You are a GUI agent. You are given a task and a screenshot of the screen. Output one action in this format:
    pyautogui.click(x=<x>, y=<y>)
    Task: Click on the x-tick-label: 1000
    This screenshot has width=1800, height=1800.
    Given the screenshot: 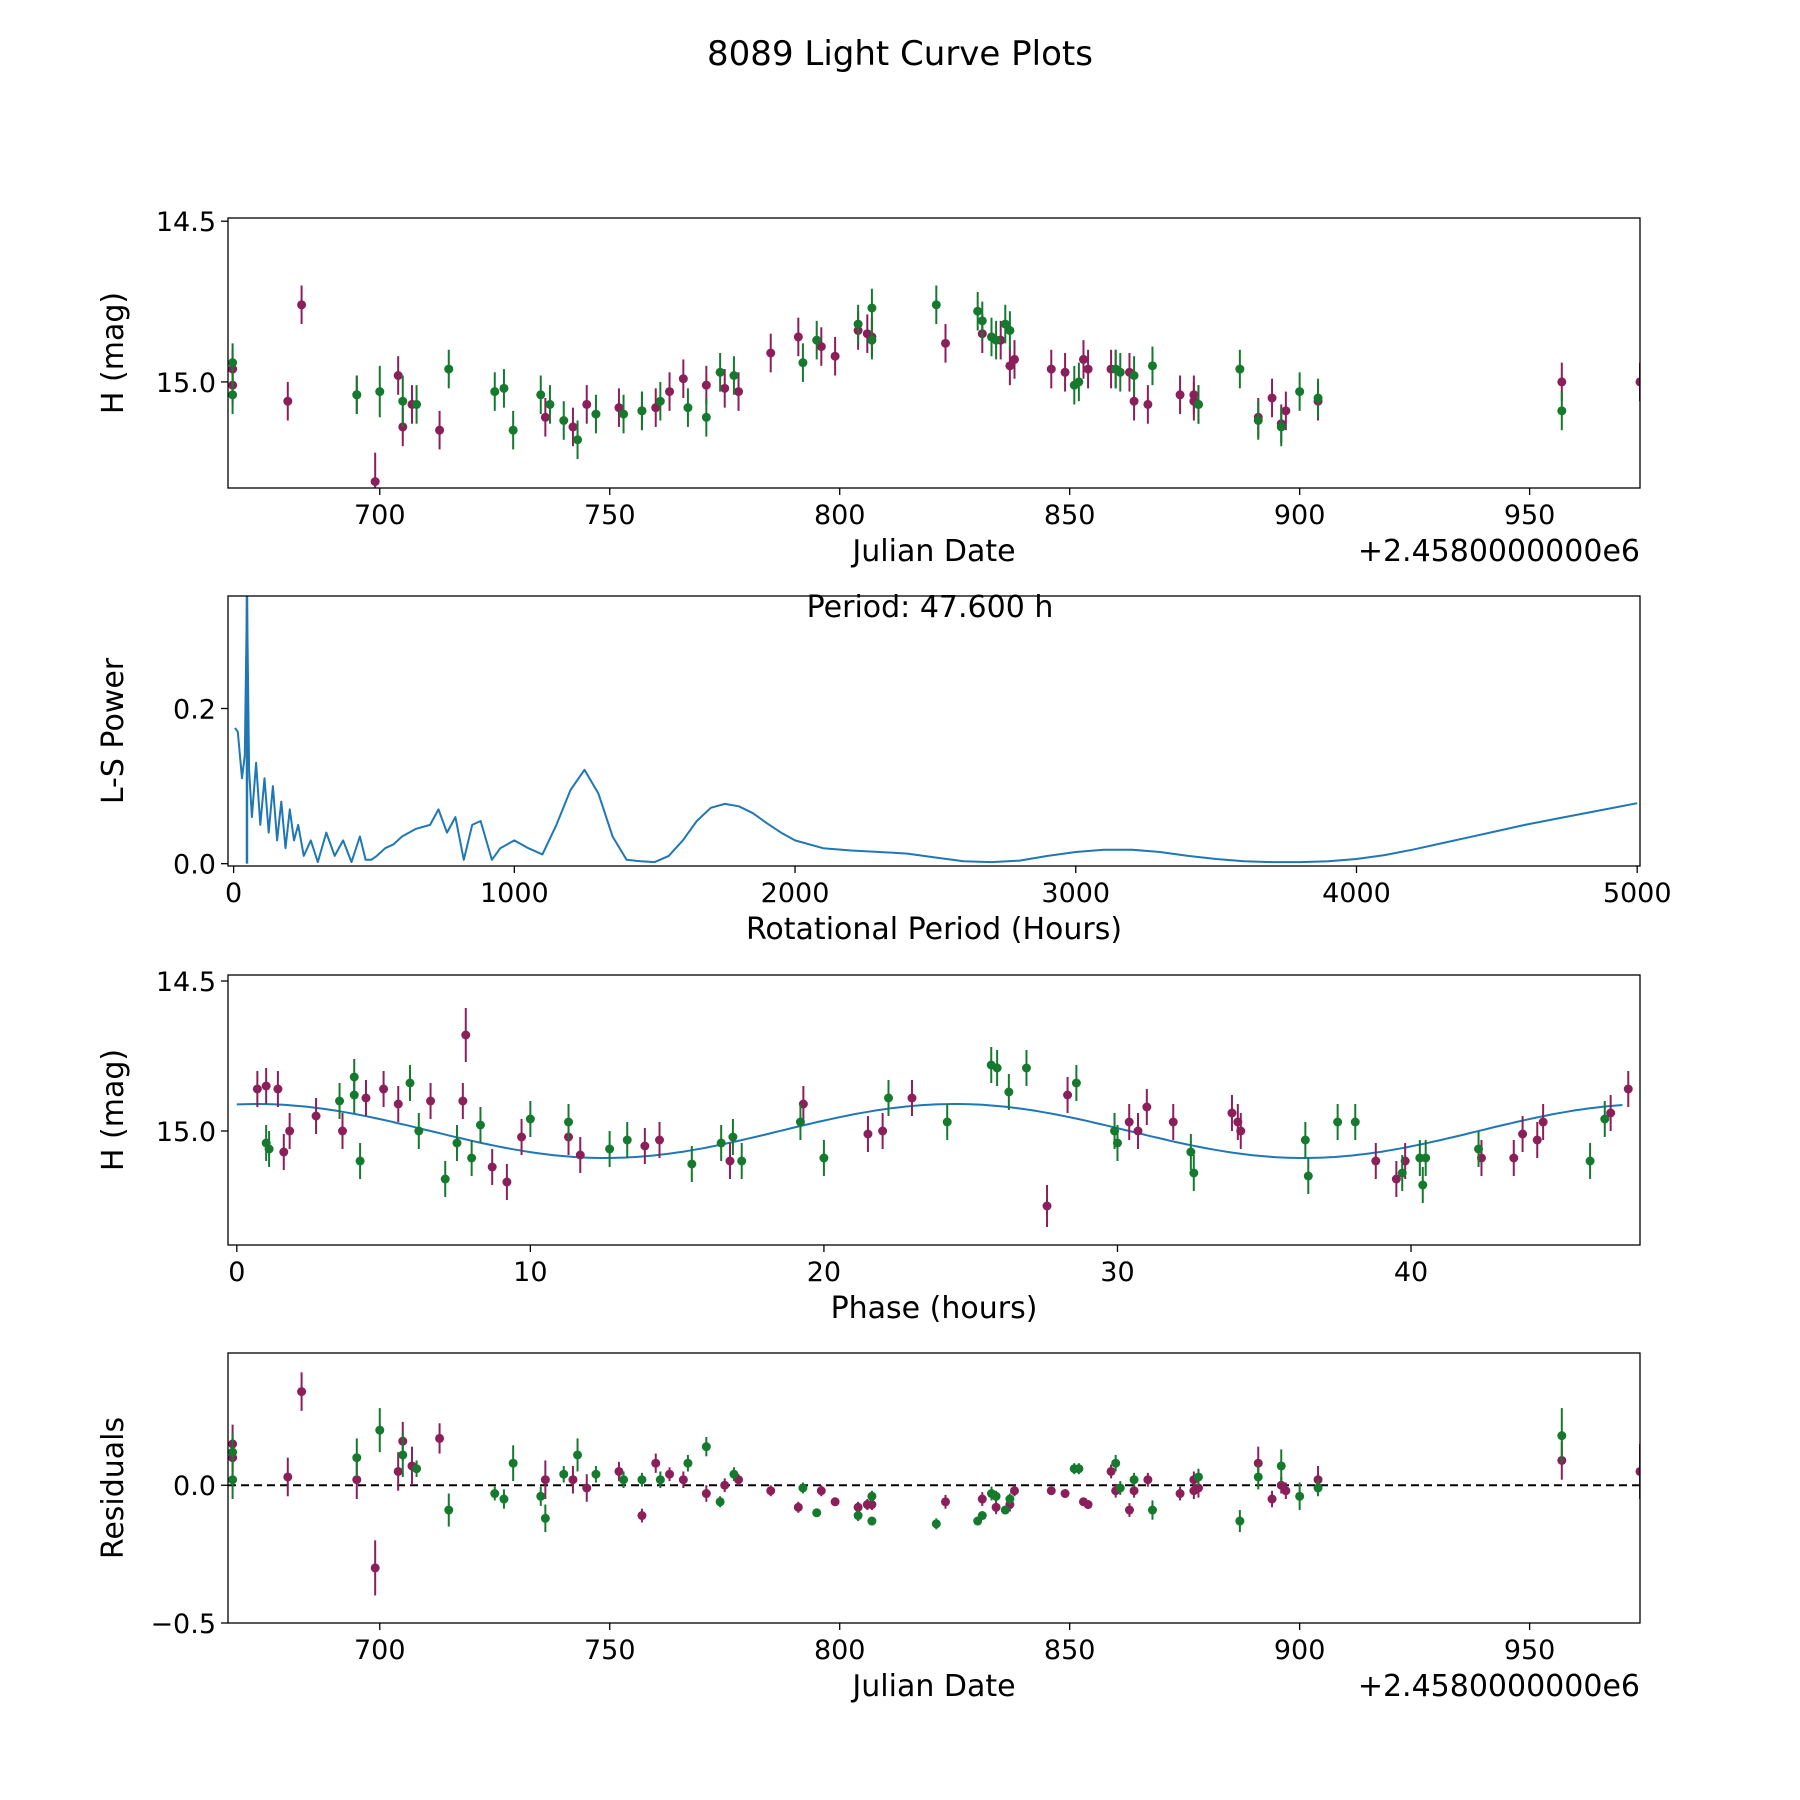 What is the action you would take?
    pyautogui.click(x=514, y=893)
    